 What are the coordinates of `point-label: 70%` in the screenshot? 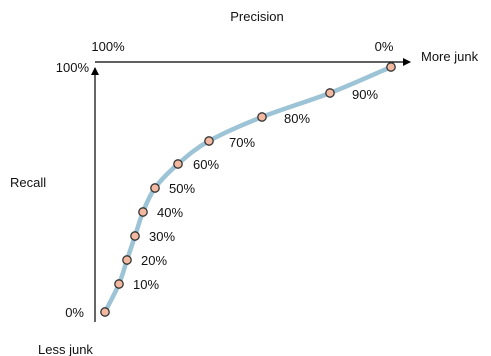 It's located at (242, 142).